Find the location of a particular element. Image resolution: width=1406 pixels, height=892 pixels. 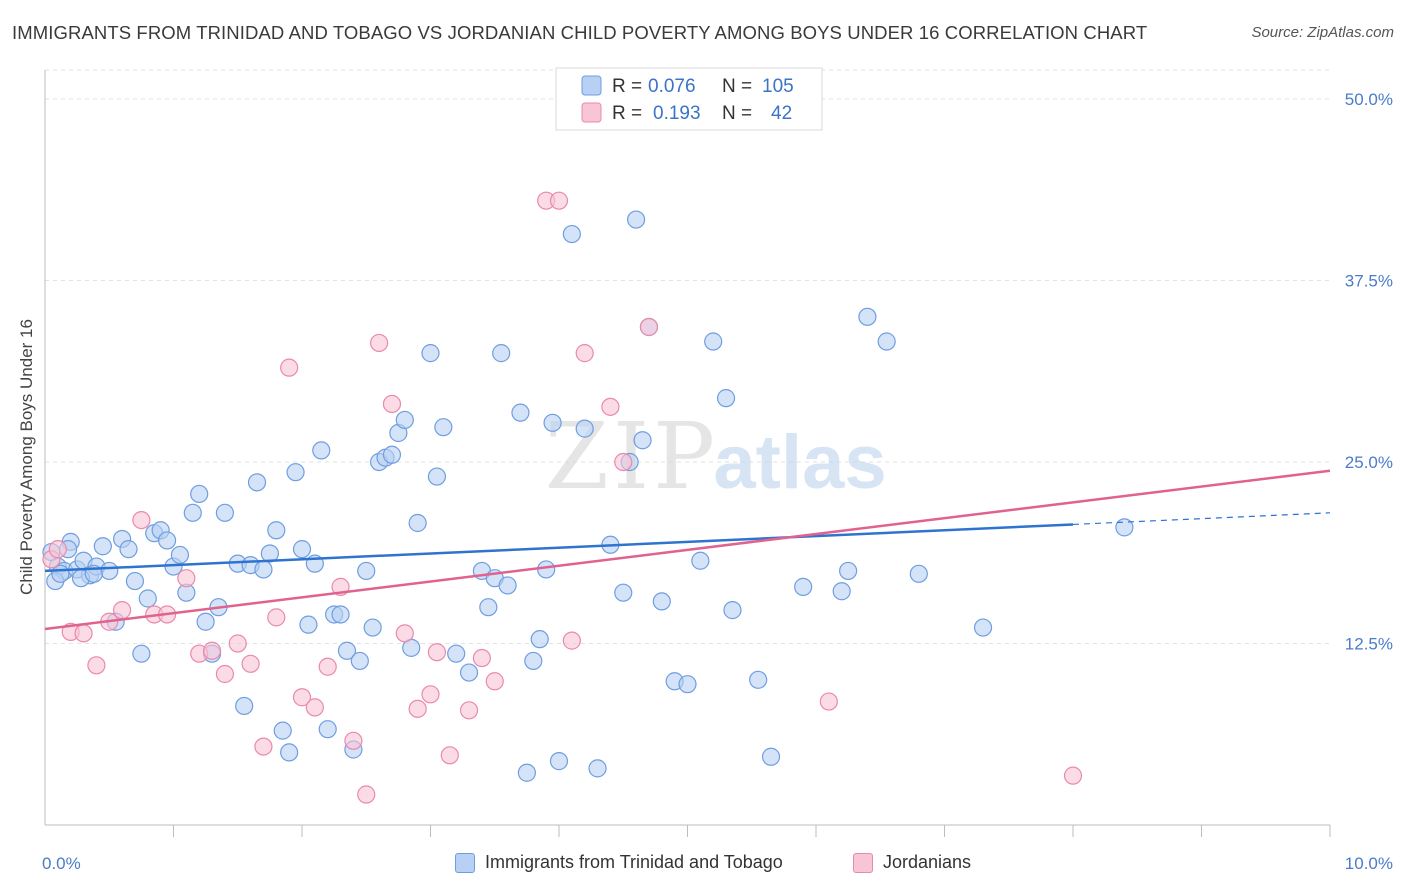

y-tick-label: 12.5% is located at coordinates (1369, 644).